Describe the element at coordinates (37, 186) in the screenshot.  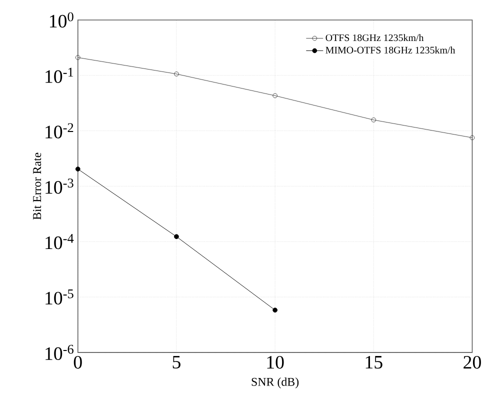
I see `y-axis-title: Bit Error Rate` at that location.